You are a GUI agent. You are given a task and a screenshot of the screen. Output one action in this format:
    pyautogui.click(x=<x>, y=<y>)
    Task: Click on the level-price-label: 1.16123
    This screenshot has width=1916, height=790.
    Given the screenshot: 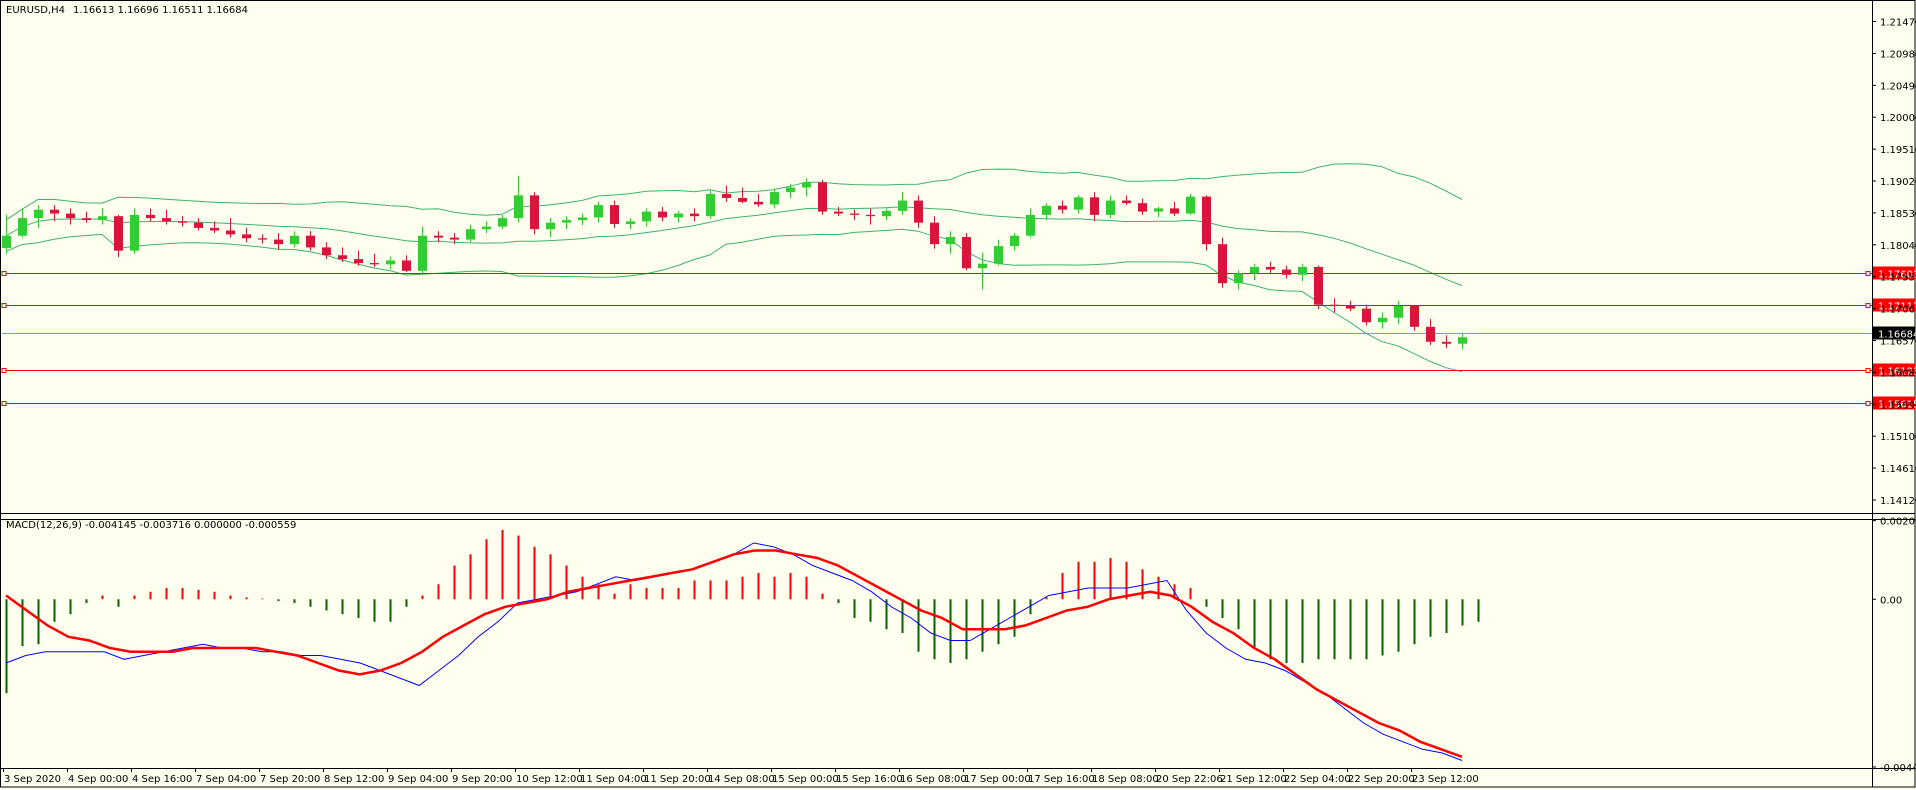 What is the action you would take?
    pyautogui.click(x=1897, y=372)
    